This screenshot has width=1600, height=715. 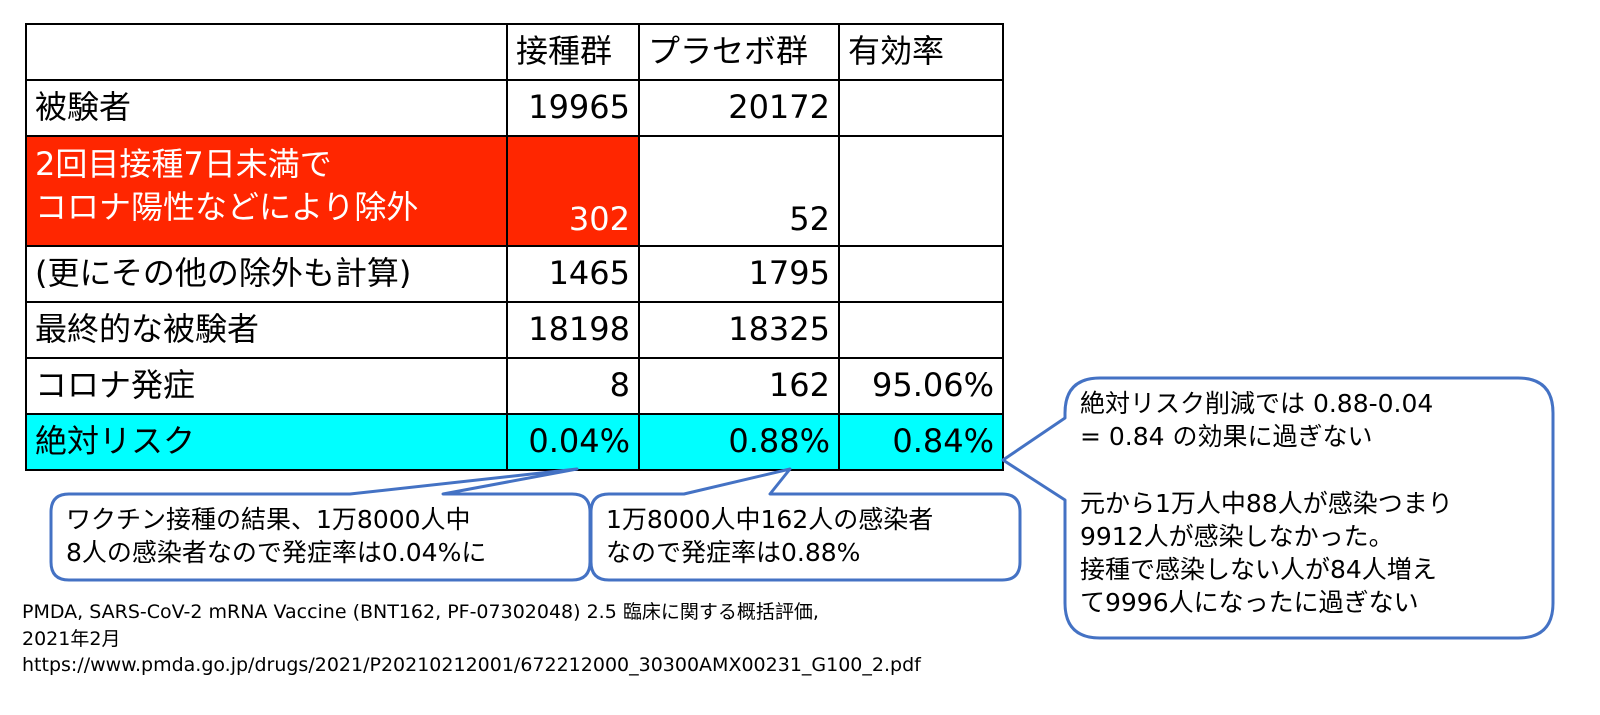 I want to click on callout-risk-line-6: 接種で感染しない人が84人増え, so click(x=1258, y=569).